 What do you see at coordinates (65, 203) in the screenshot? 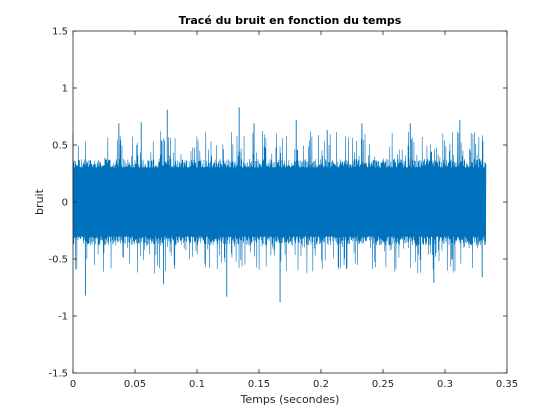
I see `y-tick-label: 0` at bounding box center [65, 203].